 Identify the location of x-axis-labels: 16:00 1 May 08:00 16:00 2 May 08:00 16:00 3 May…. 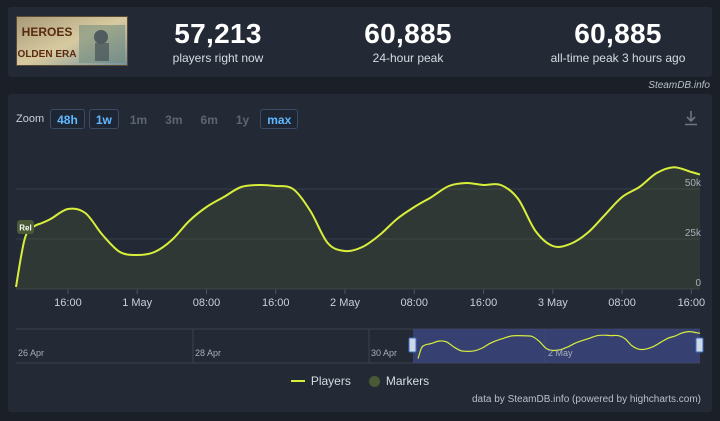
(379, 299).